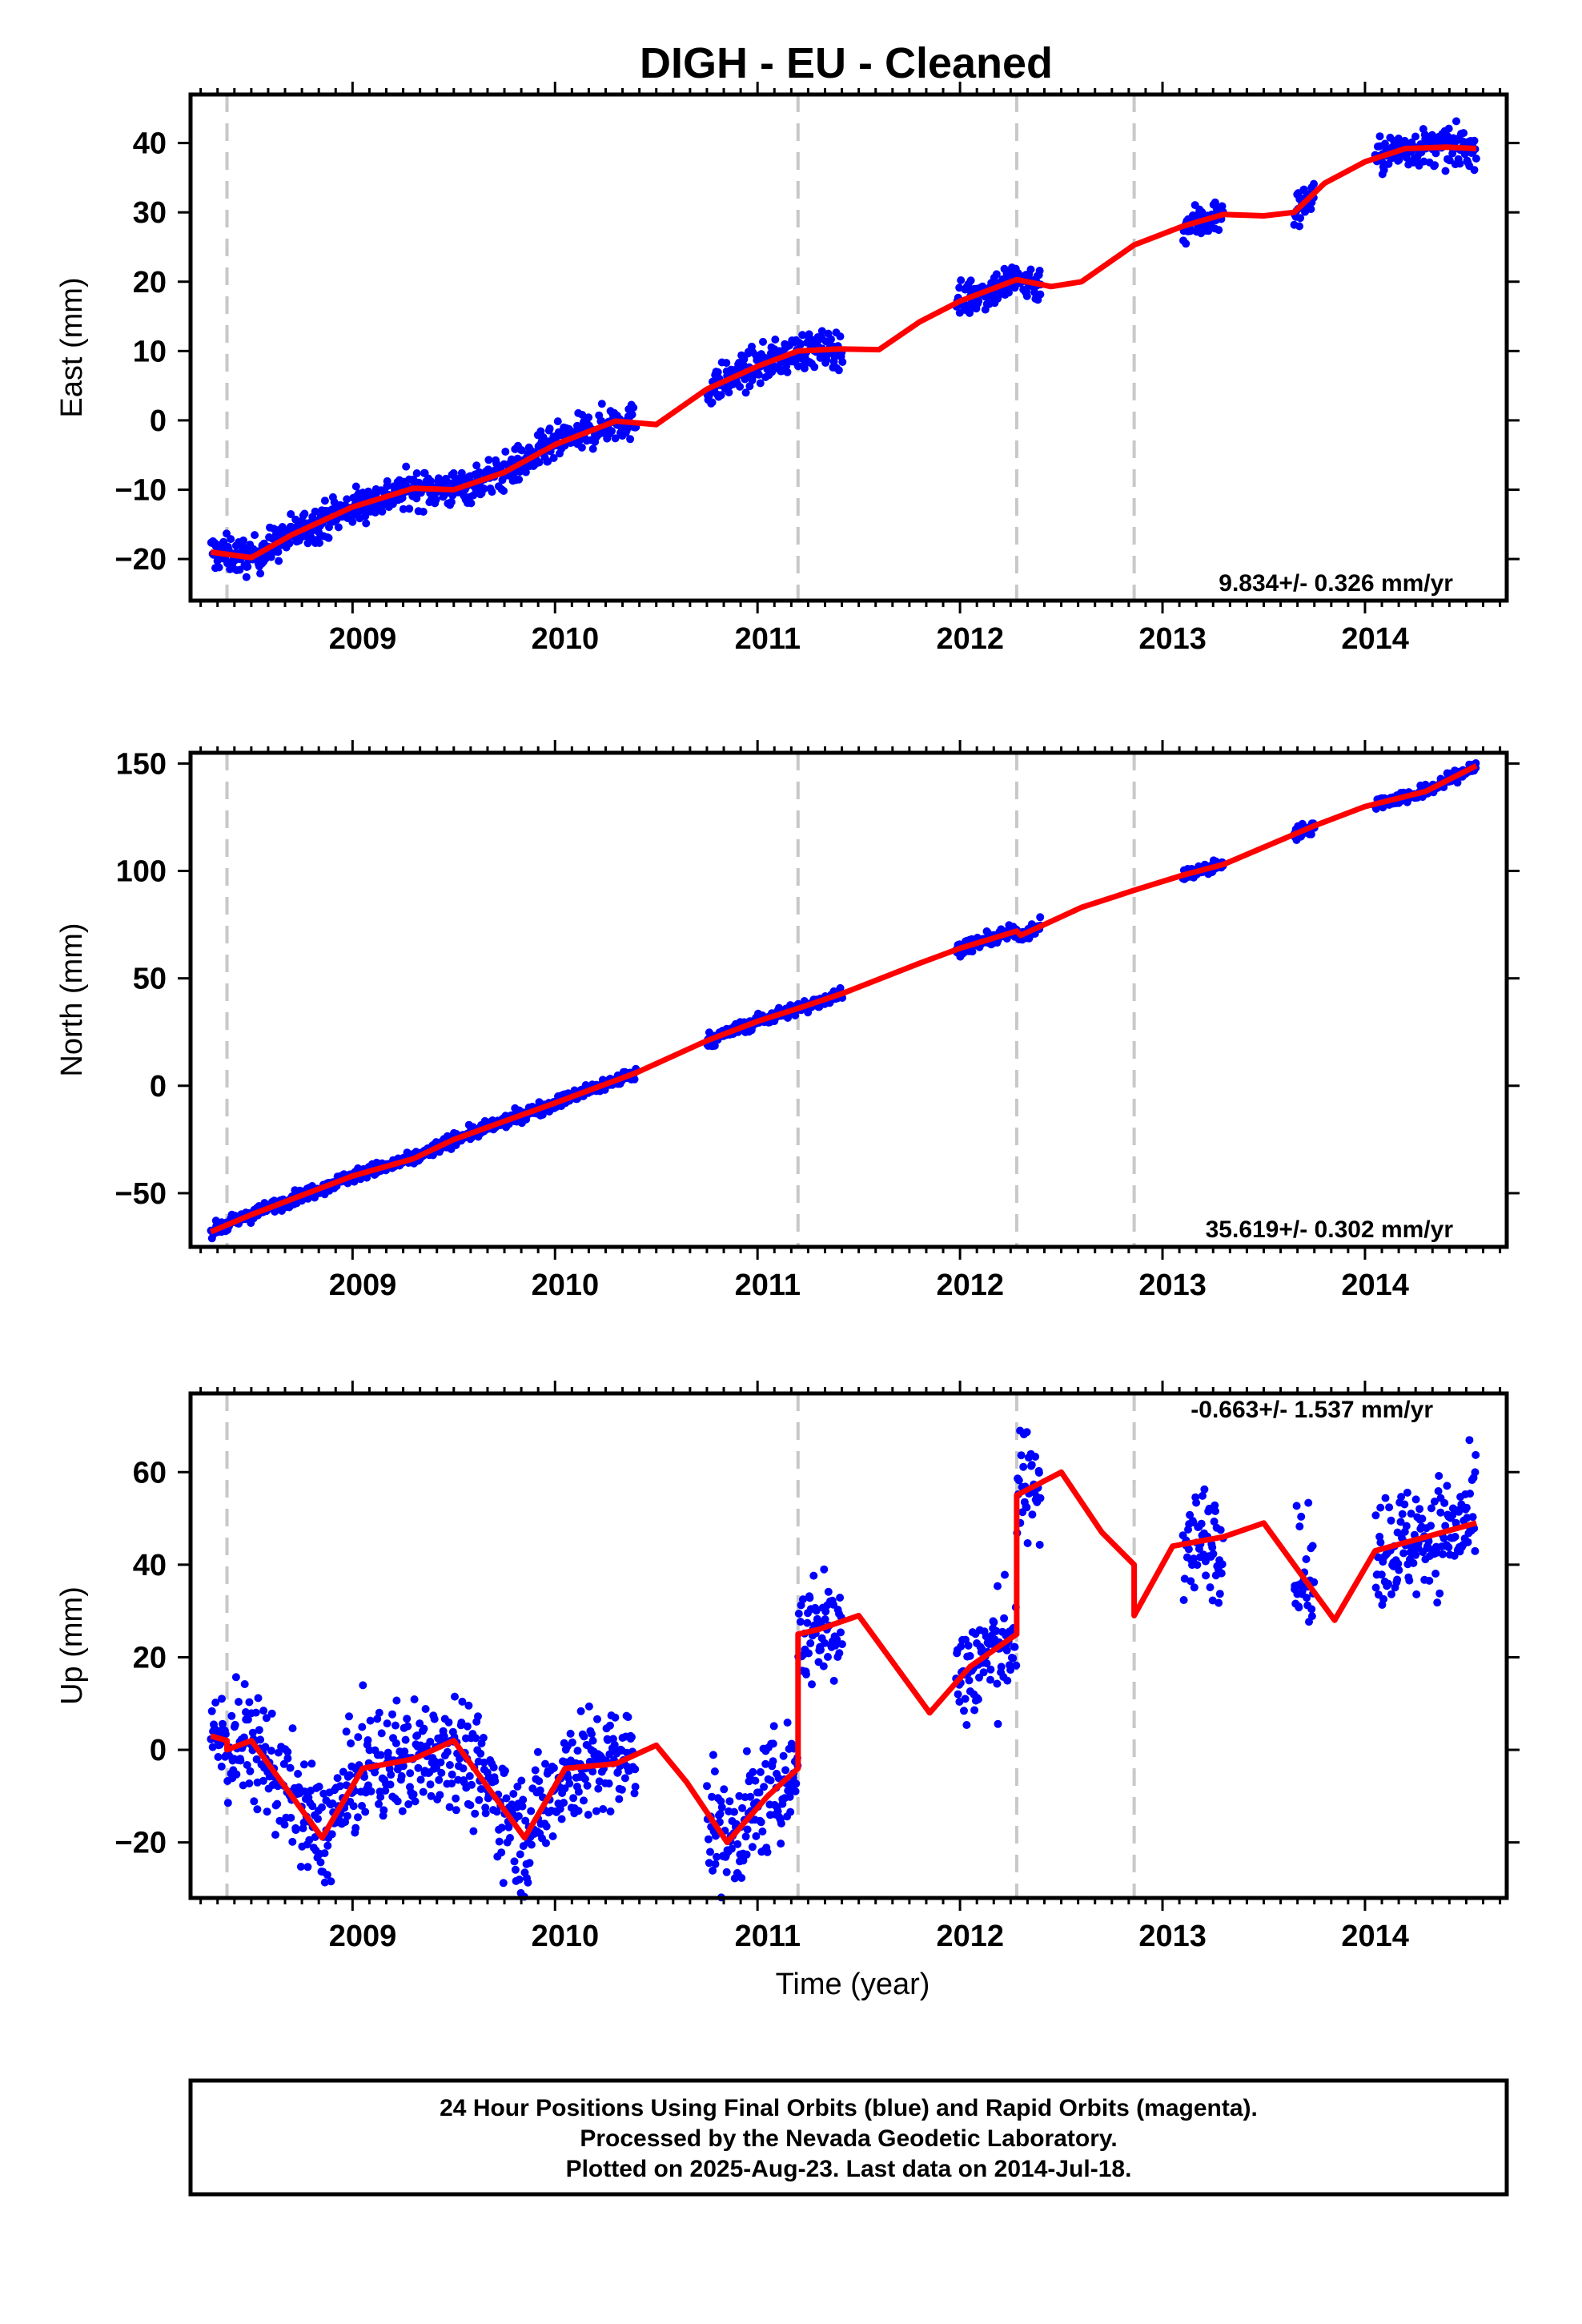  I want to click on y-tick-label: 40, so click(150, 1565).